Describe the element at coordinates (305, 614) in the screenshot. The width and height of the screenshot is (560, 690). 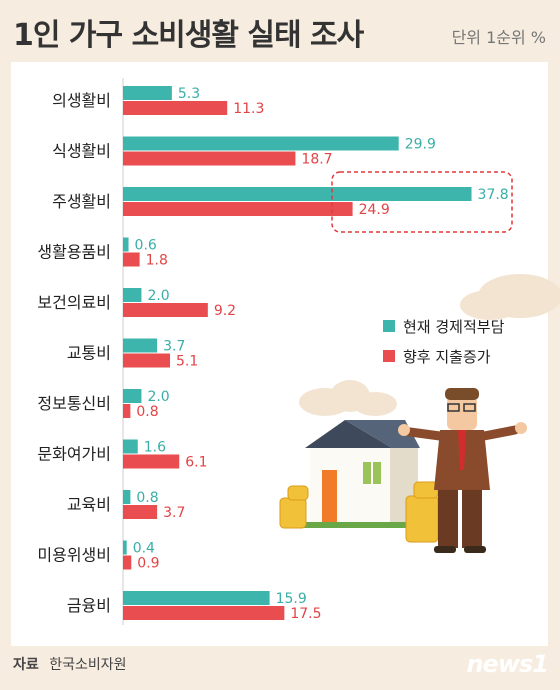
I see `value-label-future: 17.5` at that location.